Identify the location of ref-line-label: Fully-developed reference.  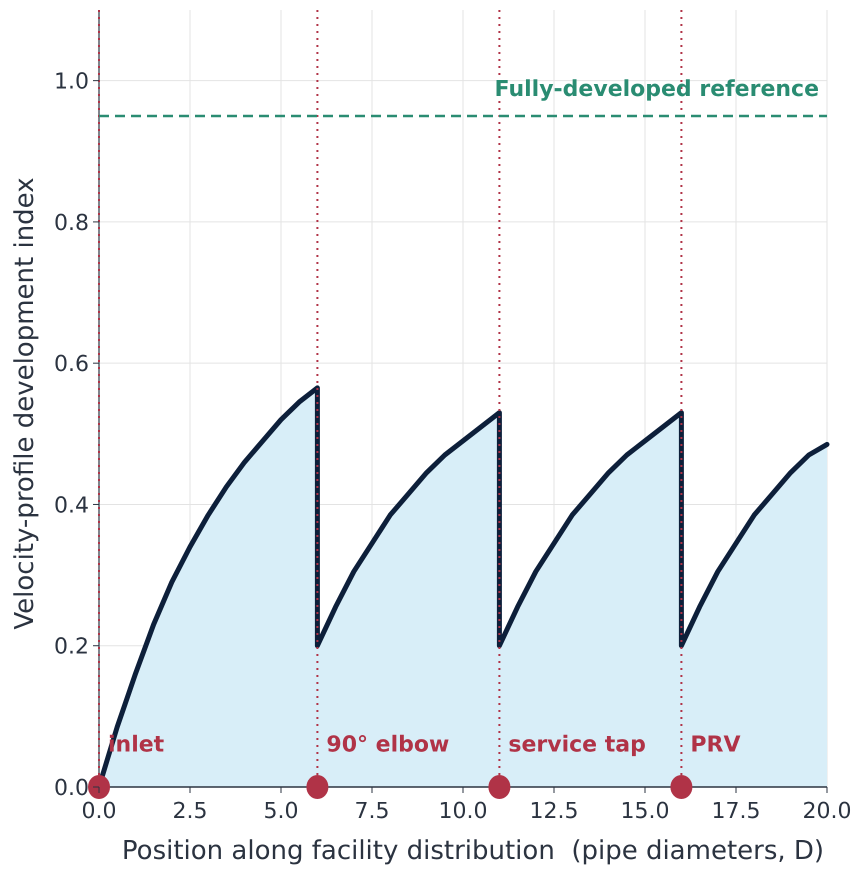
(656, 89).